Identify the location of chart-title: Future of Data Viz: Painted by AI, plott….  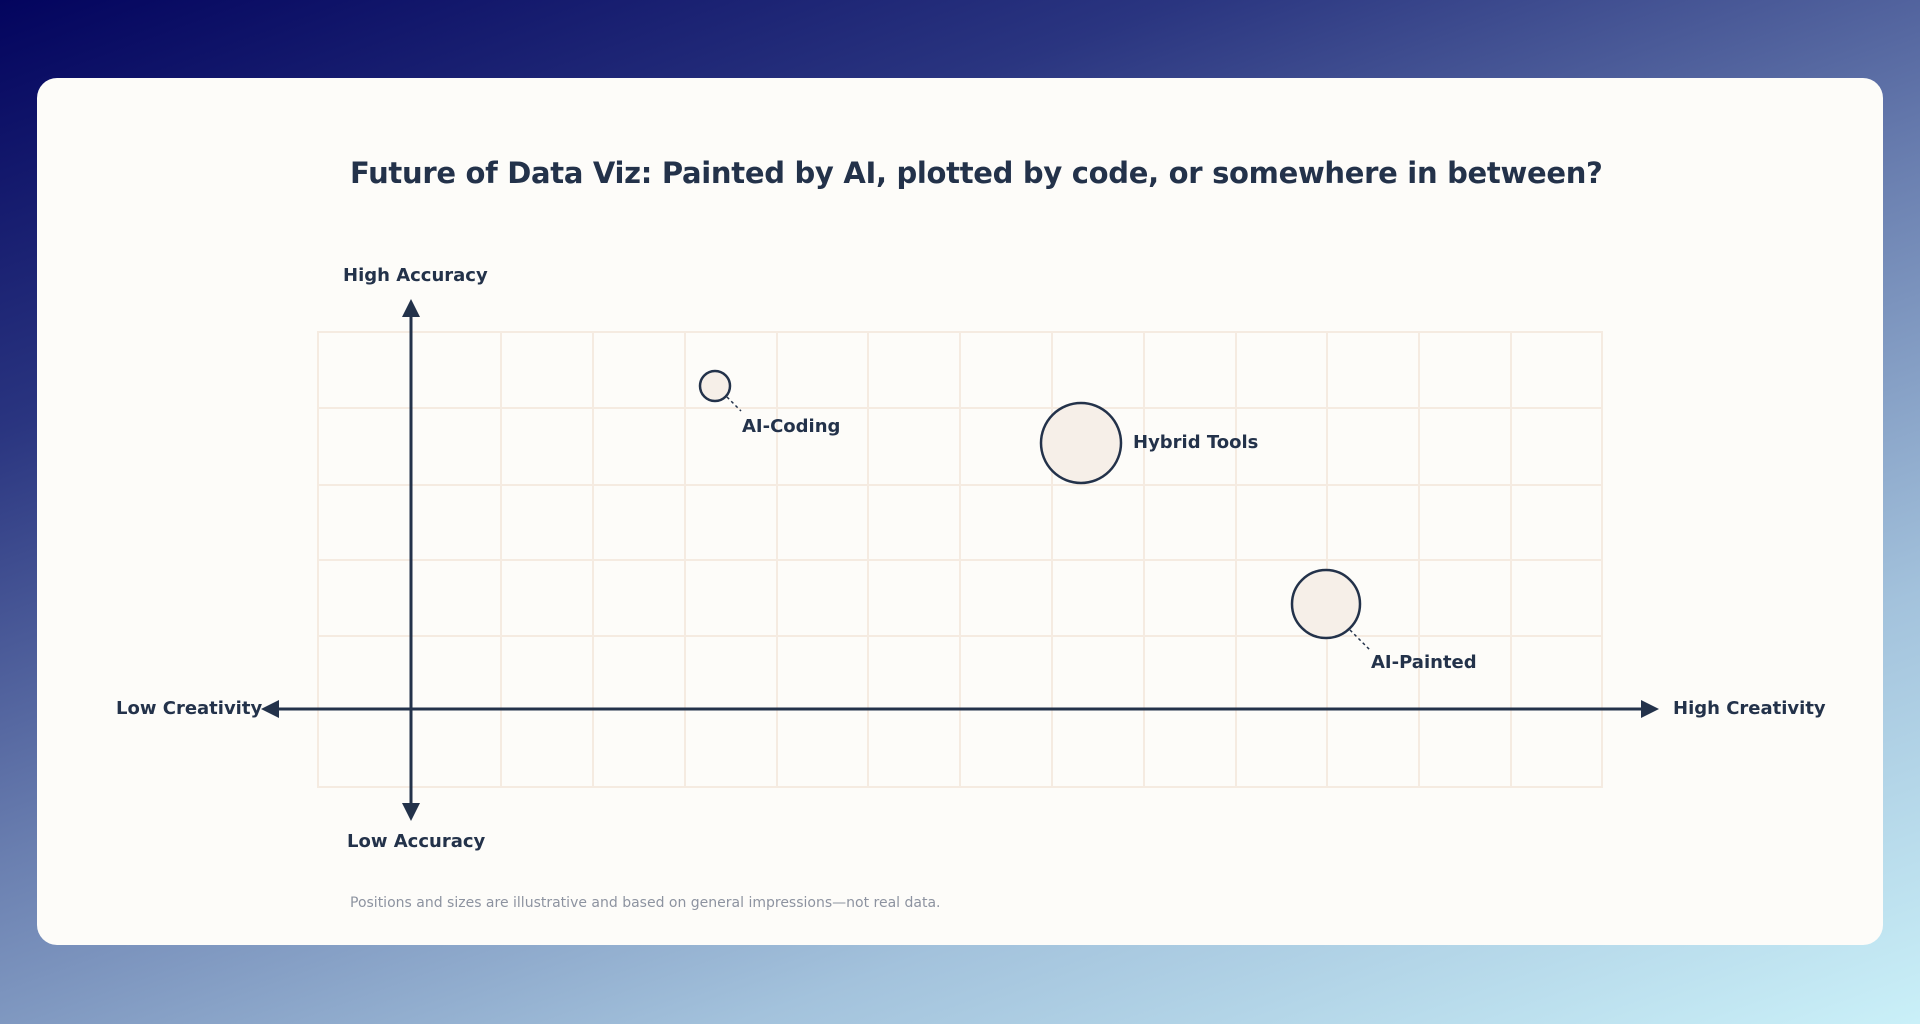
(976, 173).